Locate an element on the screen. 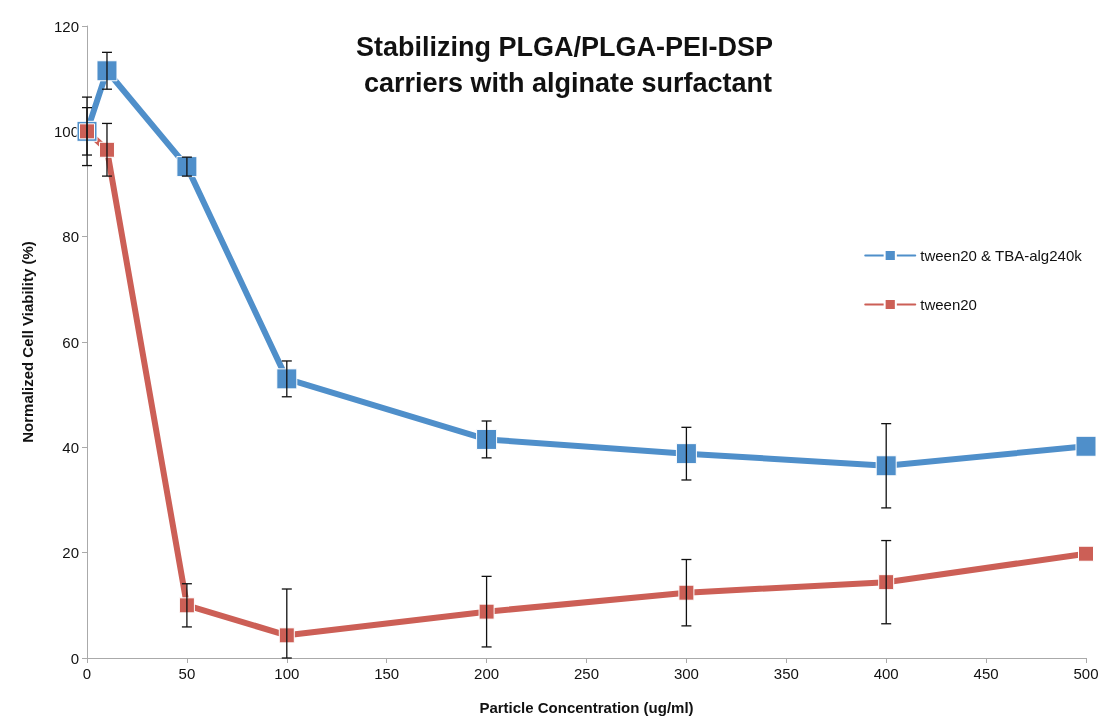 This screenshot has height=728, width=1110. x-tick-label: 0 is located at coordinates (87, 673).